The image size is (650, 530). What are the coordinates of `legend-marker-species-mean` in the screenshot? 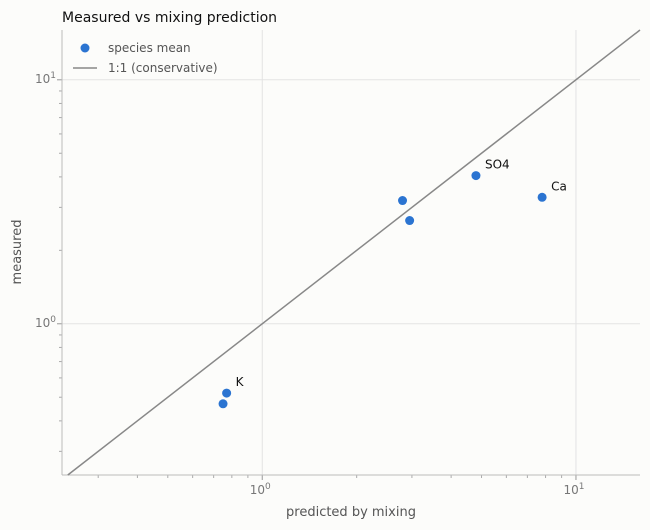 It's located at (85, 48).